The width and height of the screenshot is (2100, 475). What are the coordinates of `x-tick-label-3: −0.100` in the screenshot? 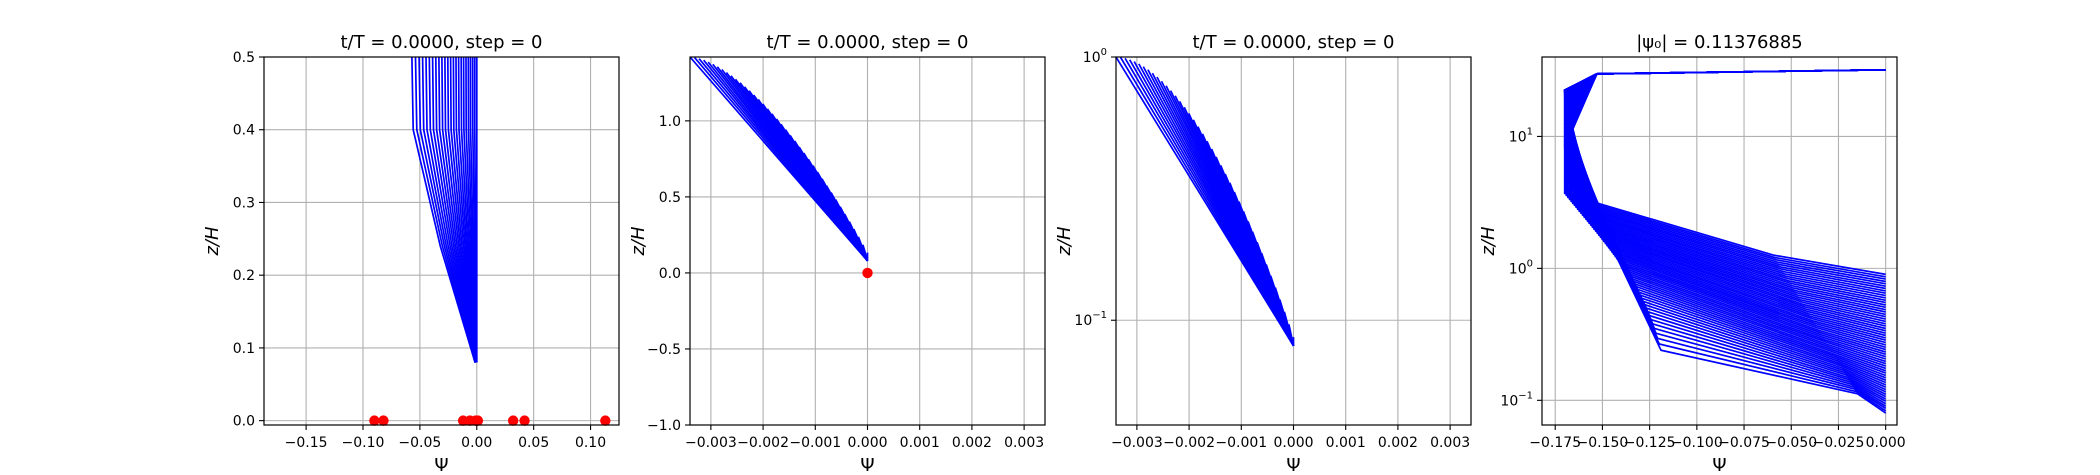 It's located at (1697, 443).